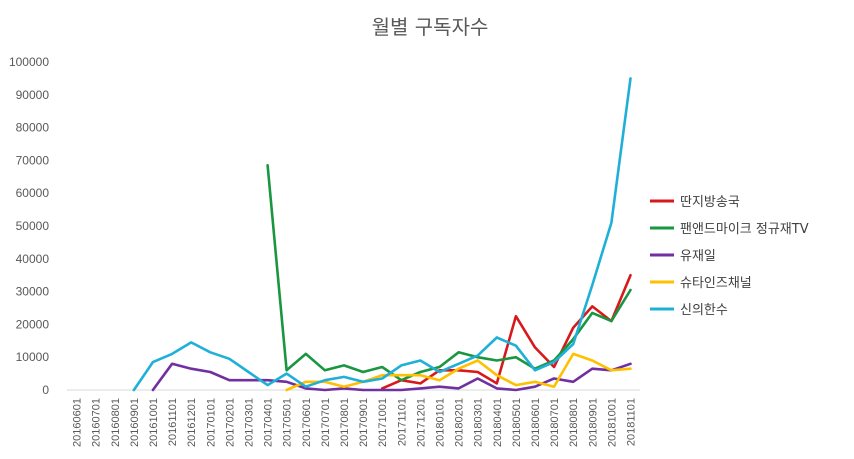 This screenshot has width=854, height=459. Describe the element at coordinates (45, 390) in the screenshot. I see `y-tick-label: 0` at that location.